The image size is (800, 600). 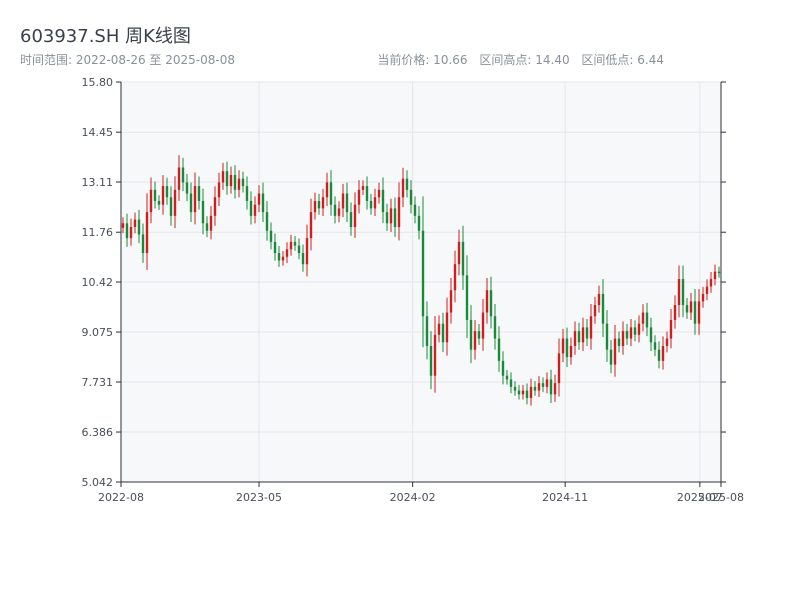 What do you see at coordinates (121, 497) in the screenshot?
I see `x-tick-label: 2022-08` at bounding box center [121, 497].